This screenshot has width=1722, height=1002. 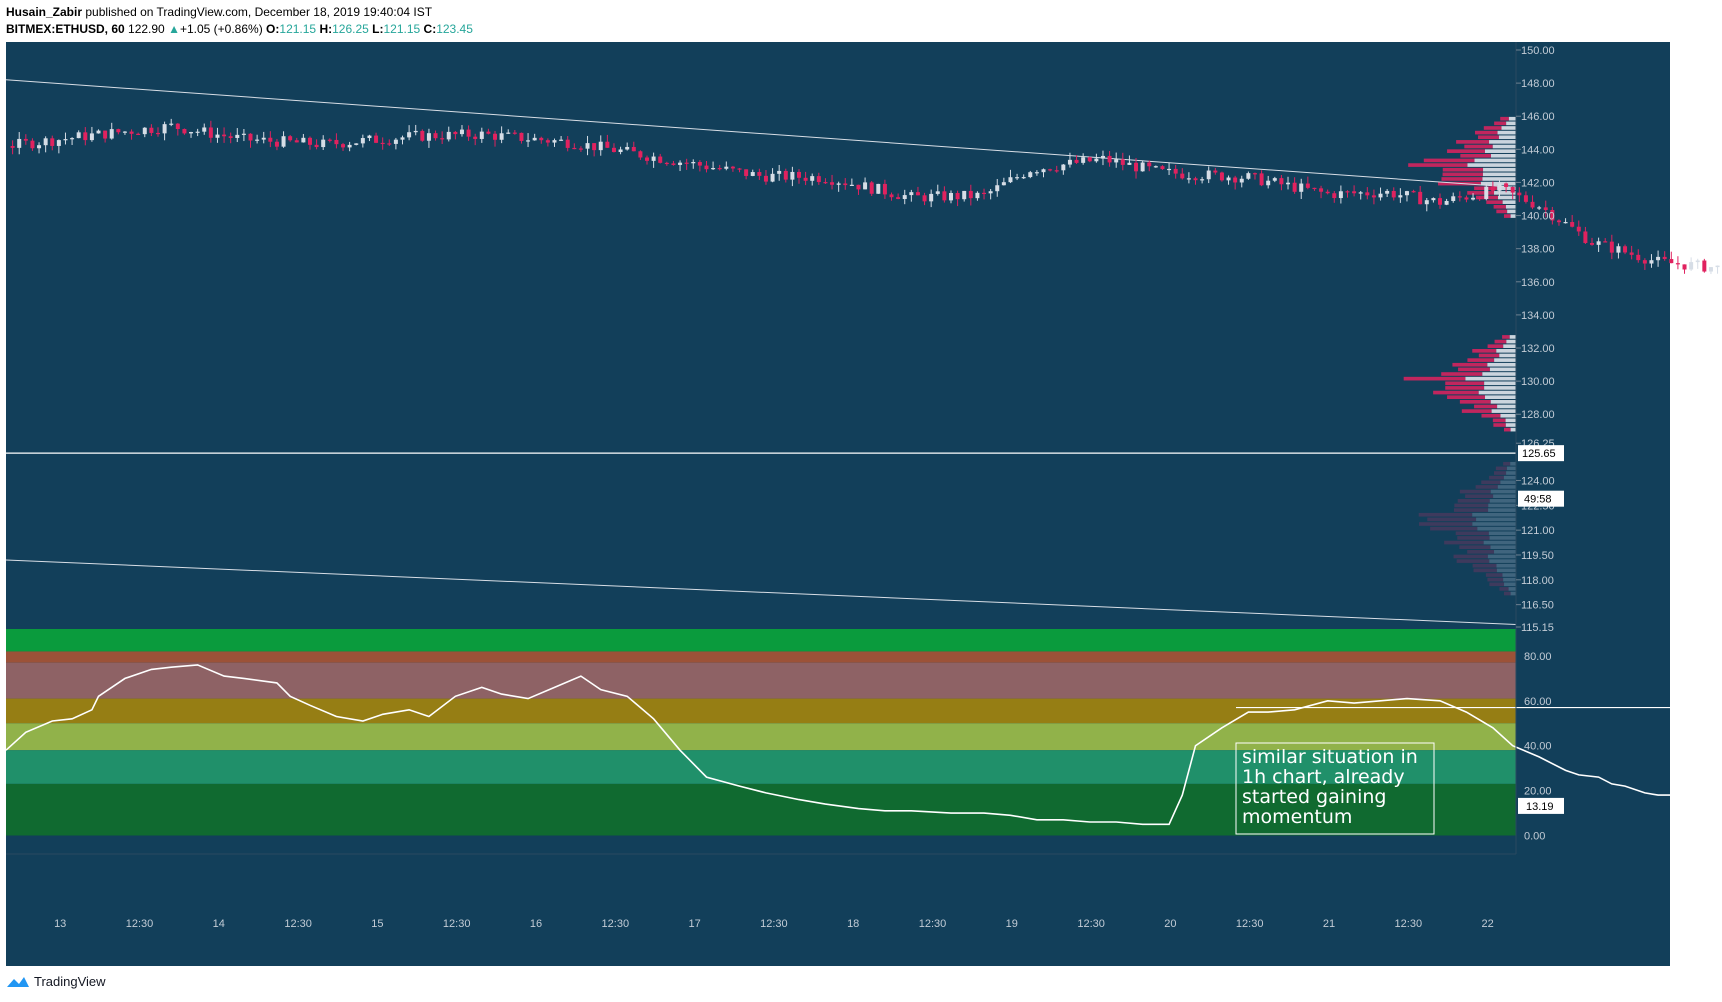 What do you see at coordinates (44, 12) in the screenshot?
I see `author-name: Husain_Zabir` at bounding box center [44, 12].